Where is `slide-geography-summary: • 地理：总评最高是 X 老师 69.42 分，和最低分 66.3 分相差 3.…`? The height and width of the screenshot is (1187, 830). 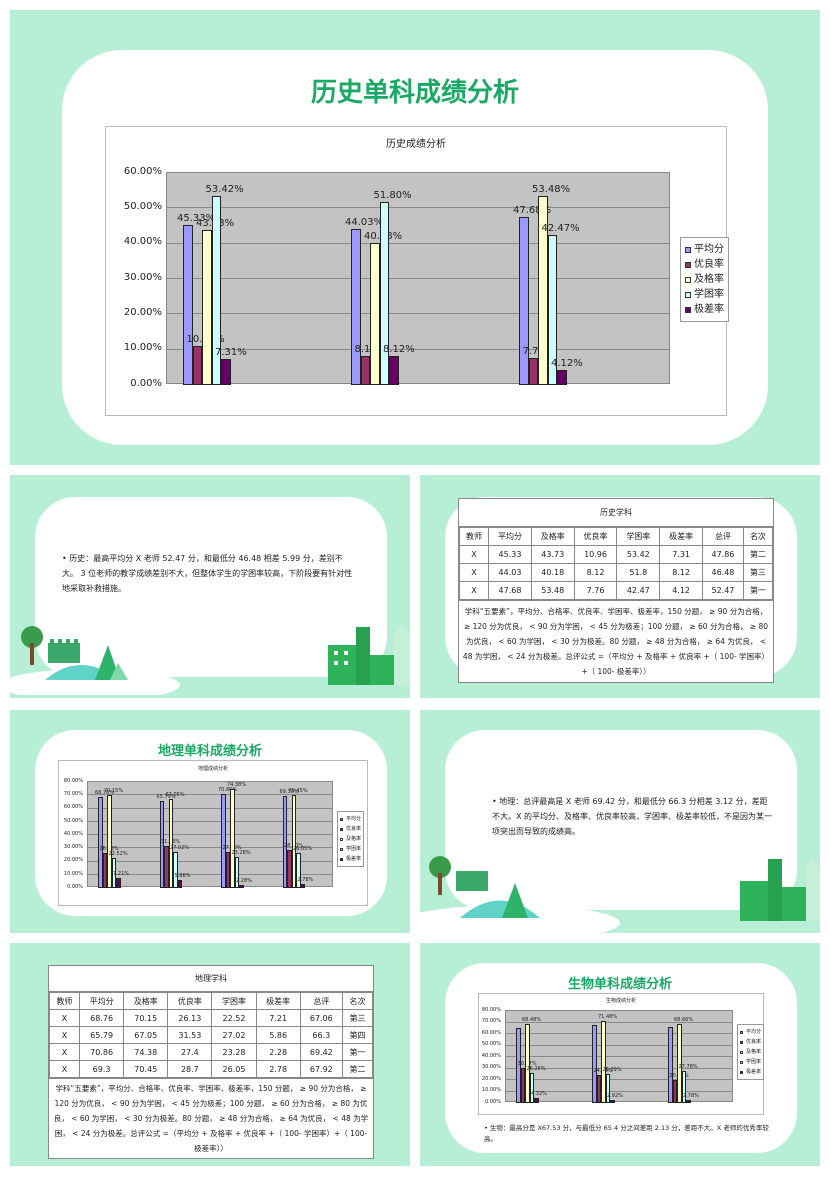 slide-geography-summary: • 地理：总评最高是 X 老师 69.42 分，和最低分 66.3 分相差 3.… is located at coordinates (620, 821).